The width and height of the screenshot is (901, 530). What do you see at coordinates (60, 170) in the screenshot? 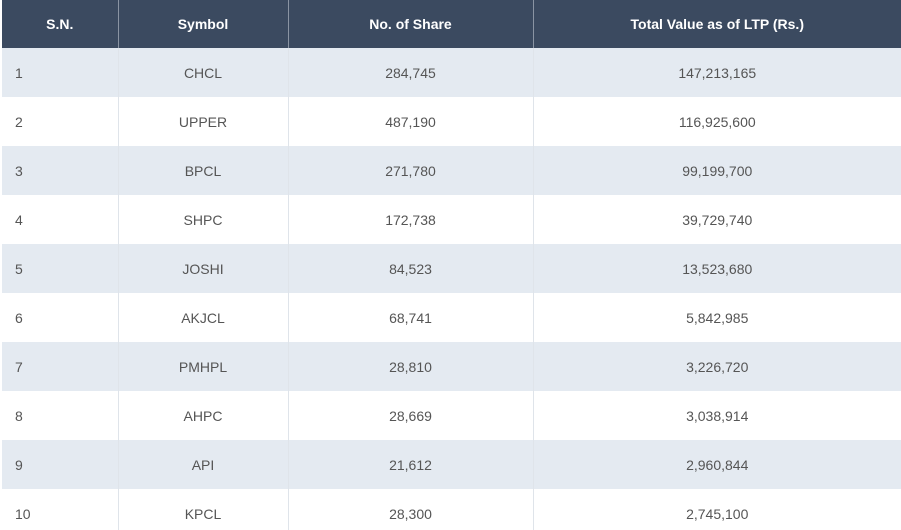
I see `cell-sn: 3` at bounding box center [60, 170].